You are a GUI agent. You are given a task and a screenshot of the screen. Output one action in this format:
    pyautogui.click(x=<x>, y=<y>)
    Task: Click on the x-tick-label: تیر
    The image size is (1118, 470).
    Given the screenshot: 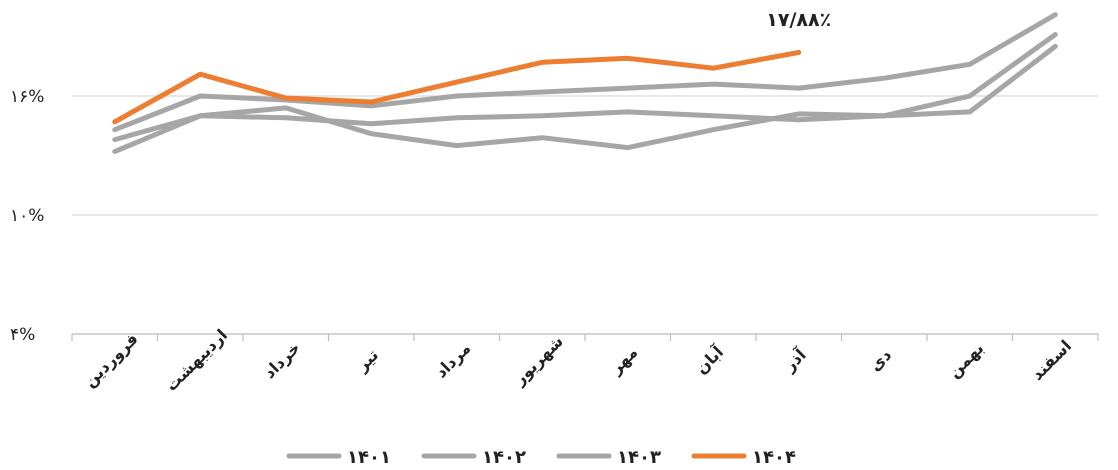 What is the action you would take?
    pyautogui.click(x=367, y=360)
    